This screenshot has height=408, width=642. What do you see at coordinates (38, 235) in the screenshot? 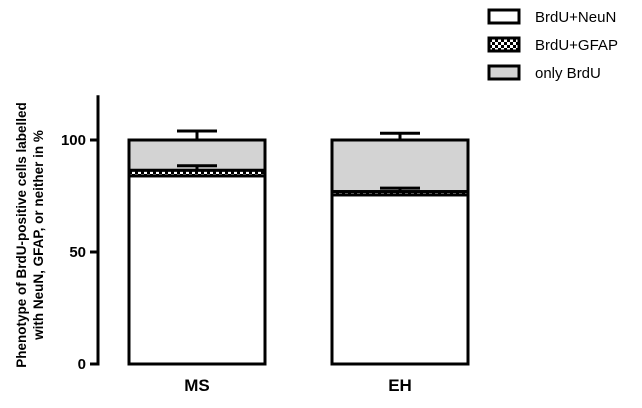
I see `y-axis-title-line2: with NeuN, GFAP, or neither in %` at bounding box center [38, 235].